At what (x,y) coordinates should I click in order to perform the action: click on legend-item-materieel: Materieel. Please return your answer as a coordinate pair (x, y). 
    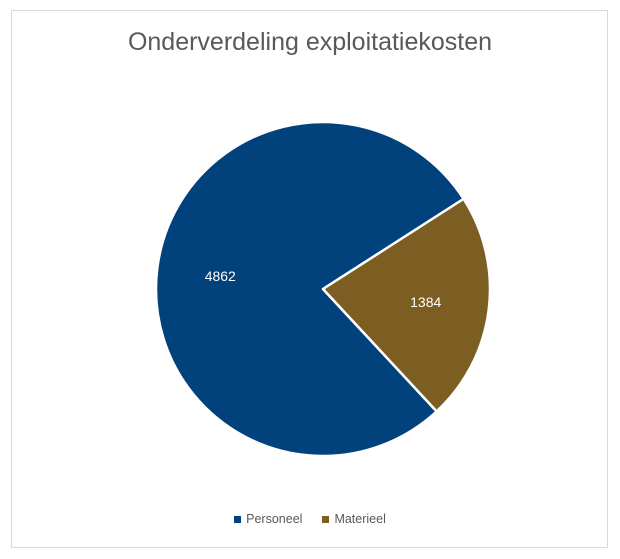
    Looking at the image, I should click on (354, 519).